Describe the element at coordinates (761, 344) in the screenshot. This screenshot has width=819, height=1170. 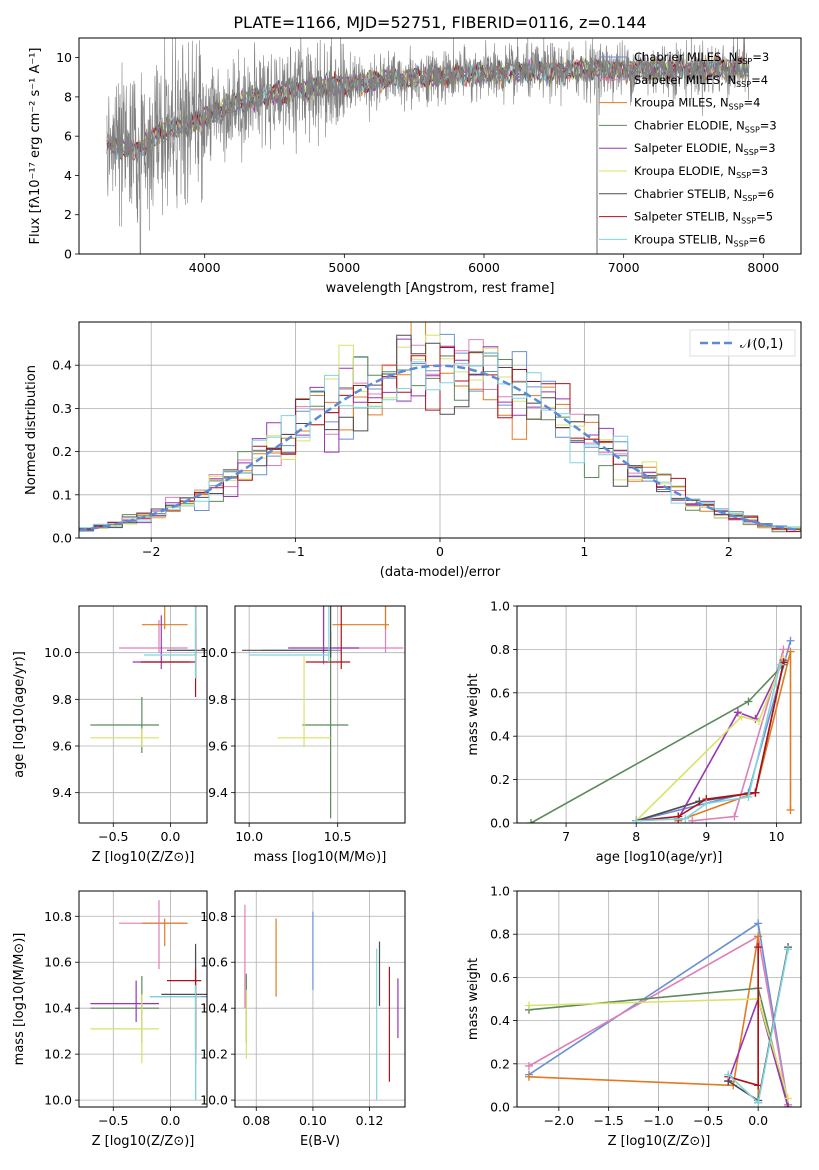
I see `legend-entry-gaussian: 𝒩(0,1)` at that location.